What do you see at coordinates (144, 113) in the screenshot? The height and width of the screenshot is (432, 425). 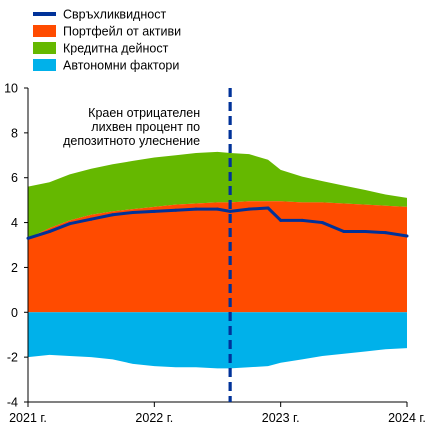 I see `annotation-line: Краен отрицателен` at bounding box center [144, 113].